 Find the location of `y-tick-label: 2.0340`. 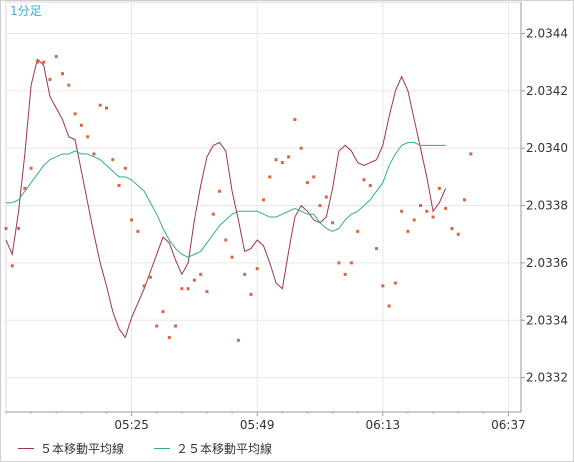

y-tick-label: 2.0340 is located at coordinates (547, 148).